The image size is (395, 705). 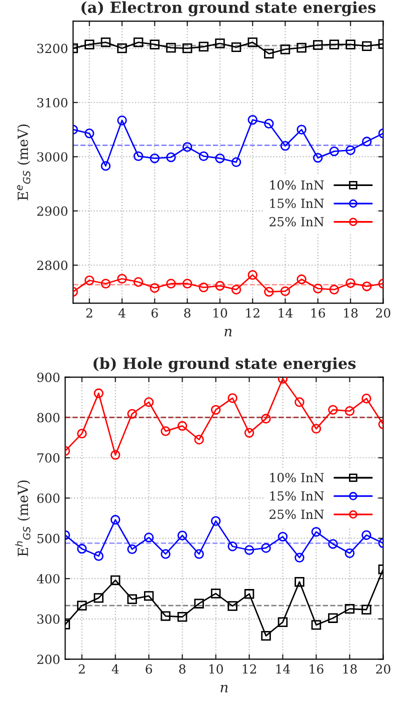 I want to click on y-axis-title: E$^{h}$$_{GS}$ (meV), so click(x=22, y=518).